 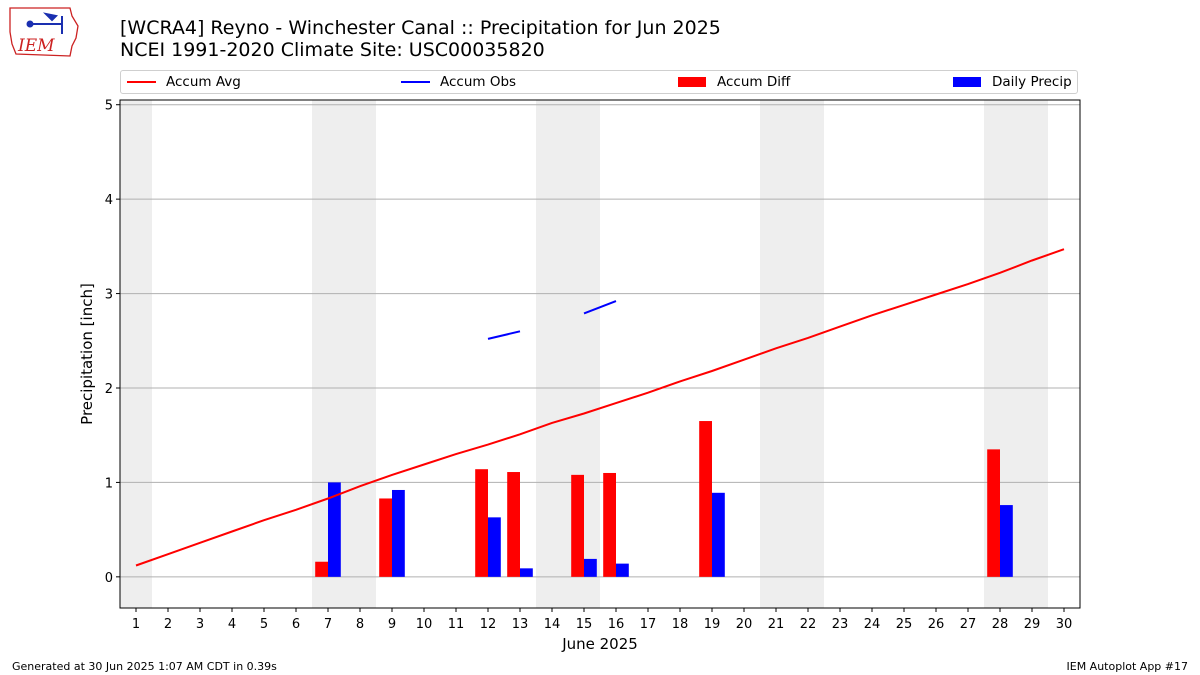 What do you see at coordinates (754, 82) in the screenshot?
I see `legend-label-accum-diff: Accum Diff` at bounding box center [754, 82].